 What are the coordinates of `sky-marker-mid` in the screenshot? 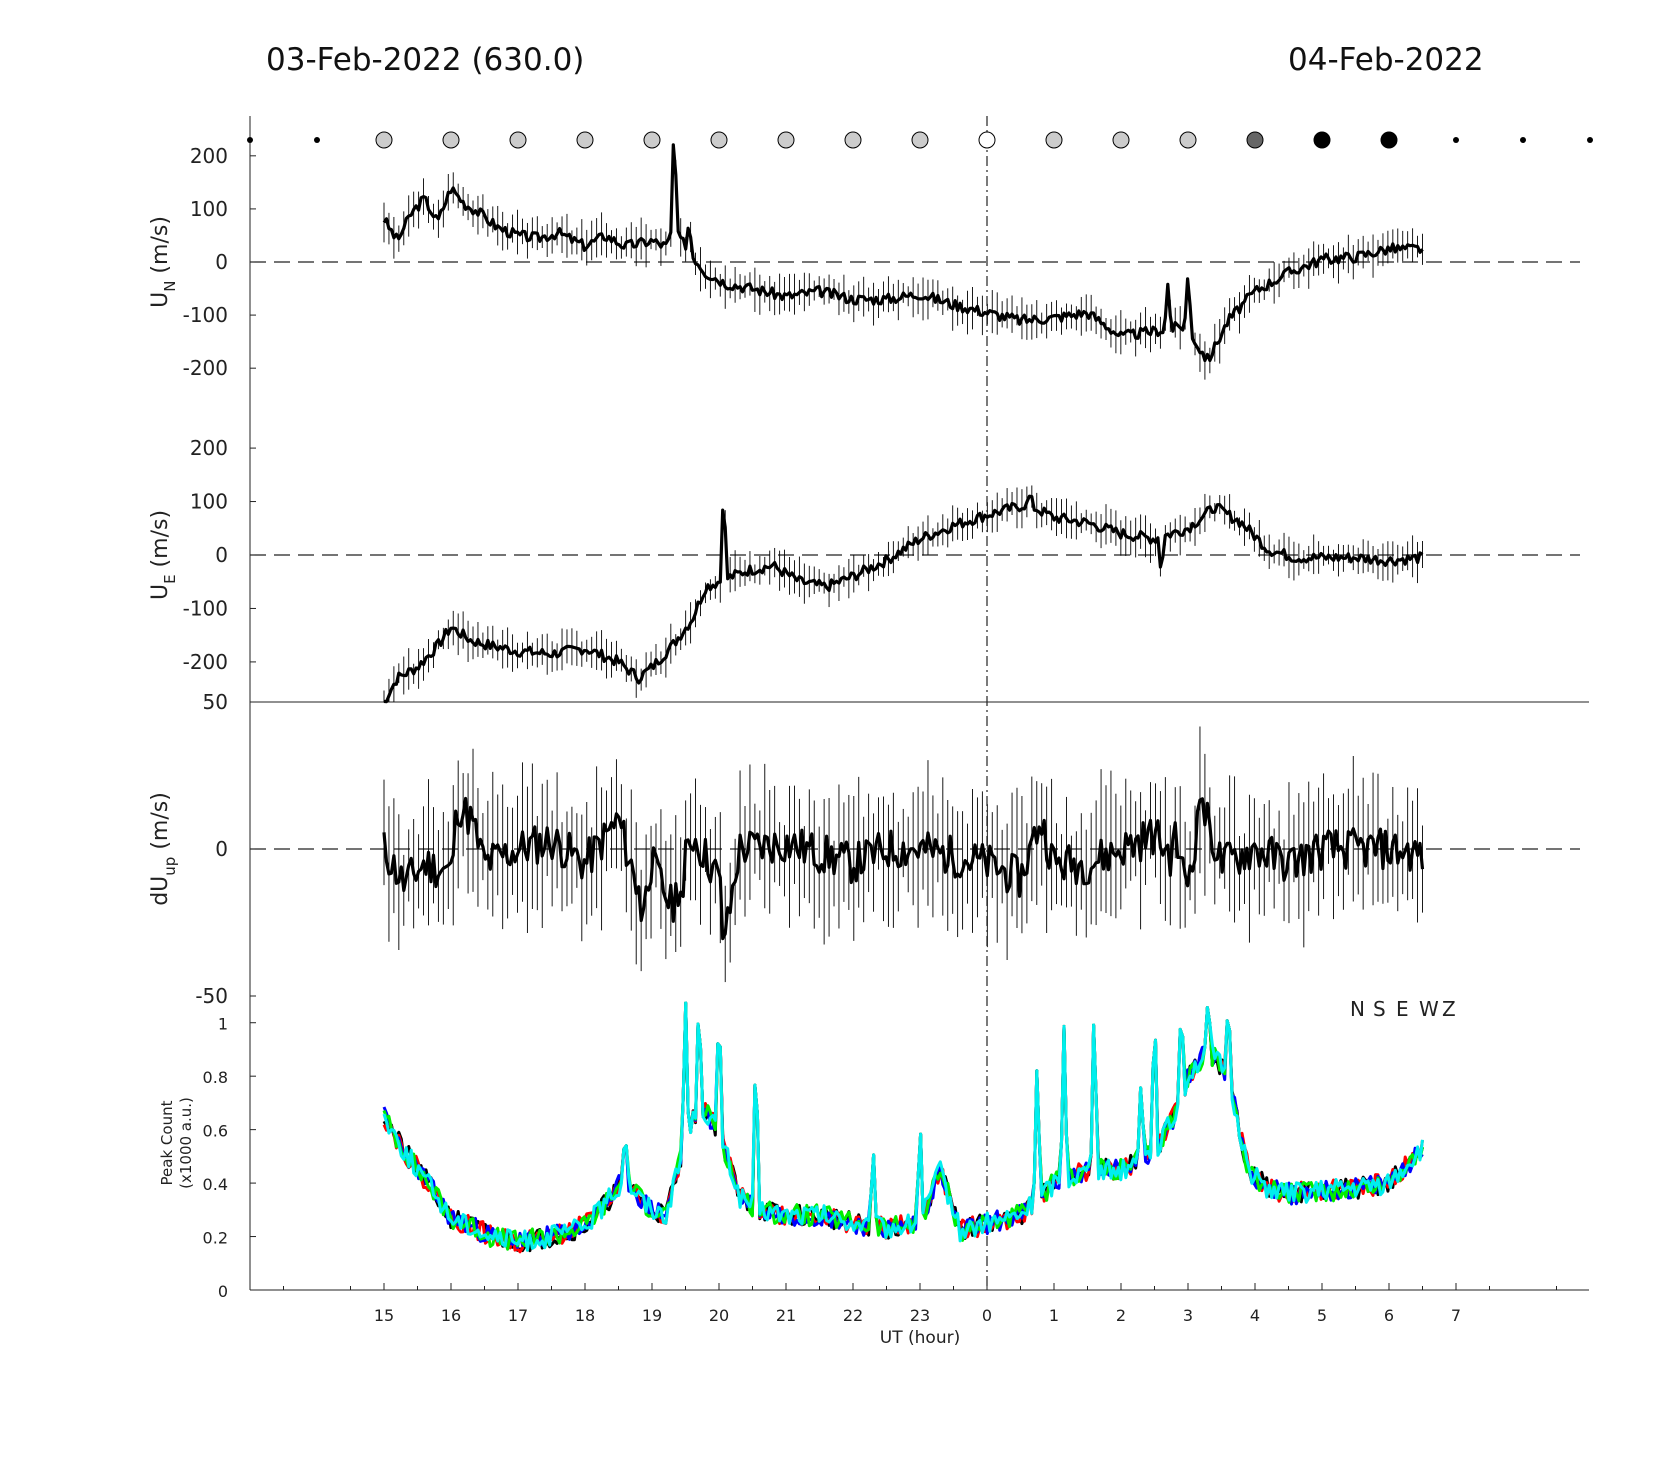 It's located at (1255, 140).